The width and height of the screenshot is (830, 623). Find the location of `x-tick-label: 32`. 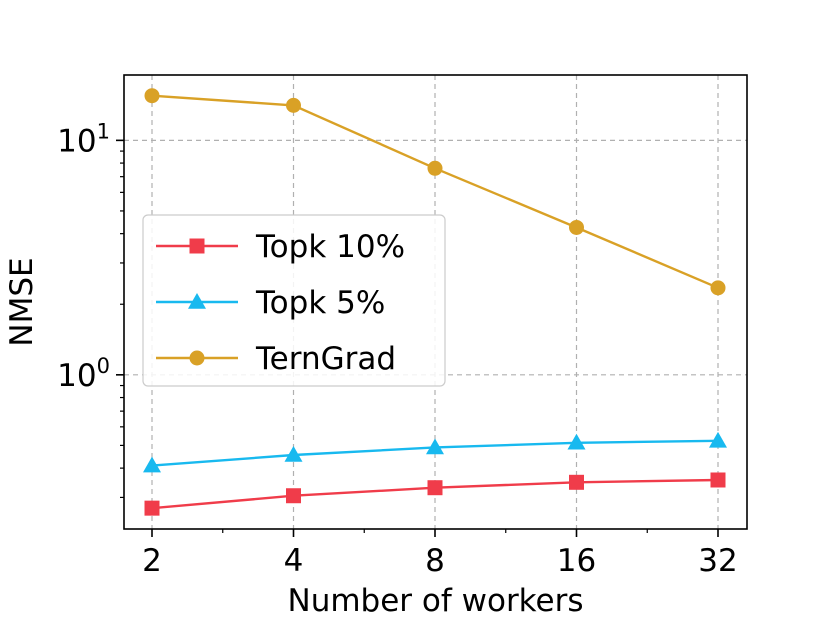

x-tick-label: 32 is located at coordinates (717, 561).